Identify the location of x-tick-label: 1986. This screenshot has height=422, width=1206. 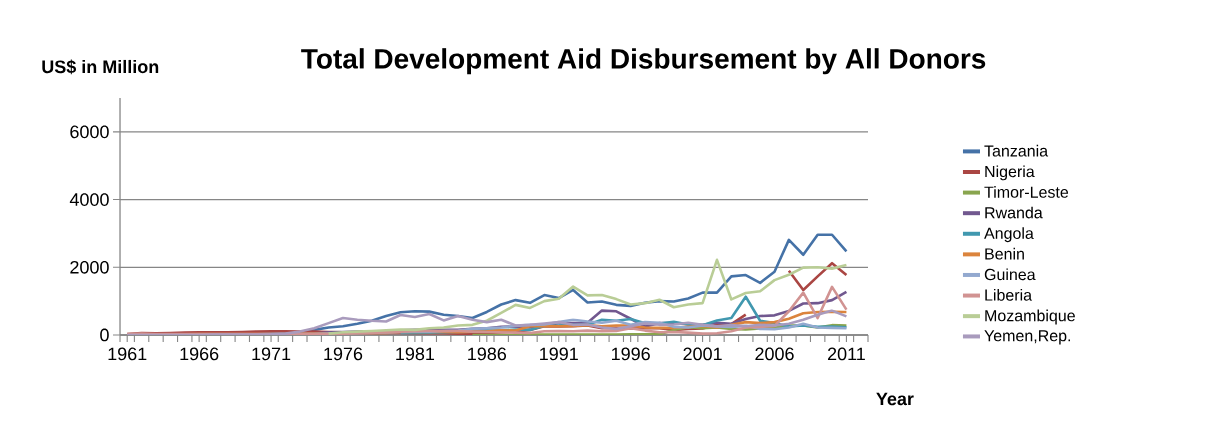
(487, 354).